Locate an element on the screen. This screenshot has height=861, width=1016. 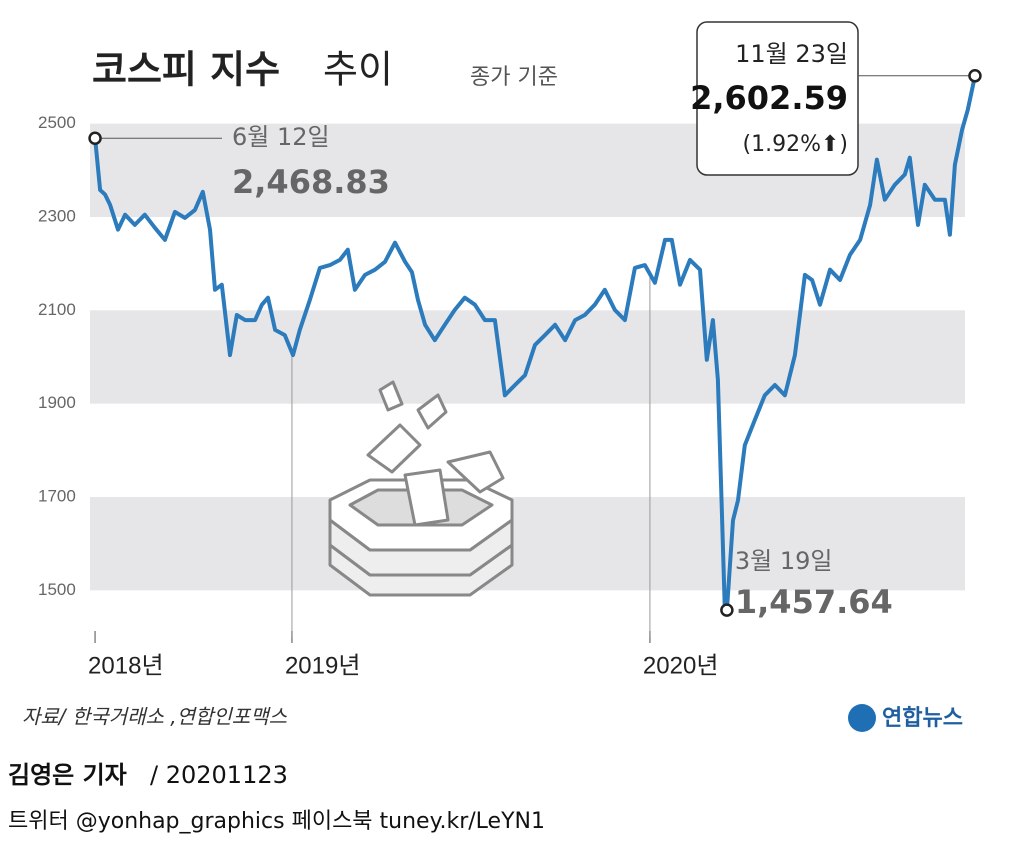
logo-icon is located at coordinates (862, 718).